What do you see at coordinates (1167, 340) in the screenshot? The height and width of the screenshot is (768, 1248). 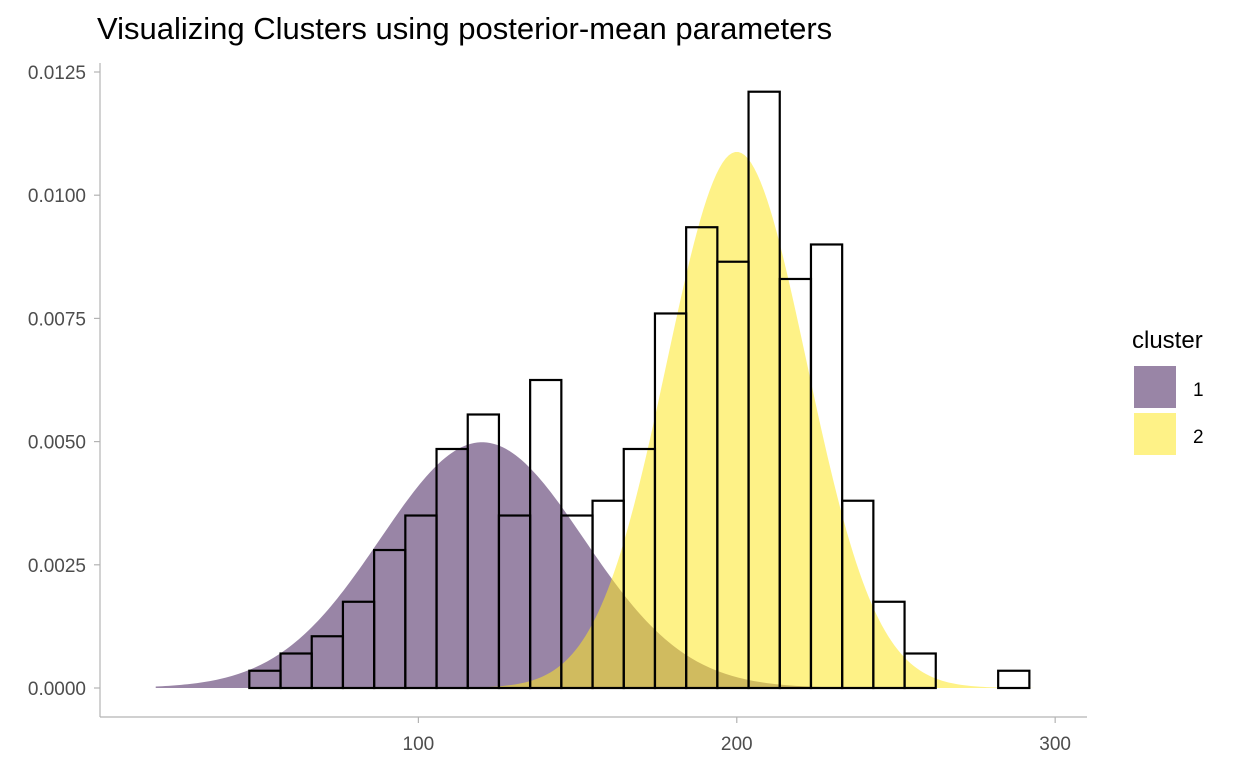 I see `legend-title: cluster` at bounding box center [1167, 340].